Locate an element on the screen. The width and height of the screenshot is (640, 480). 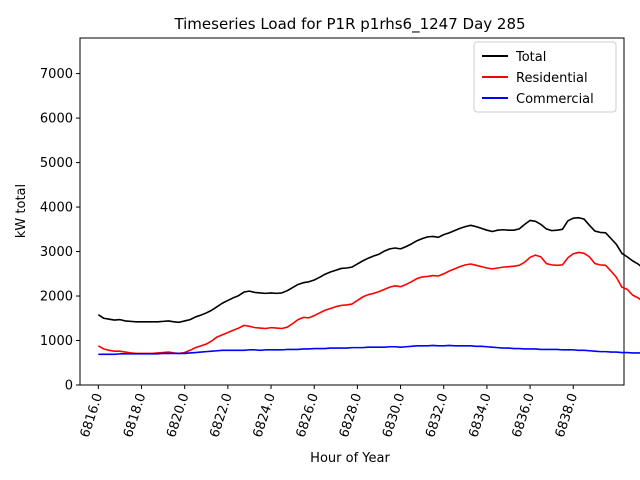
y-tick-label: 4000 is located at coordinates (56, 208).